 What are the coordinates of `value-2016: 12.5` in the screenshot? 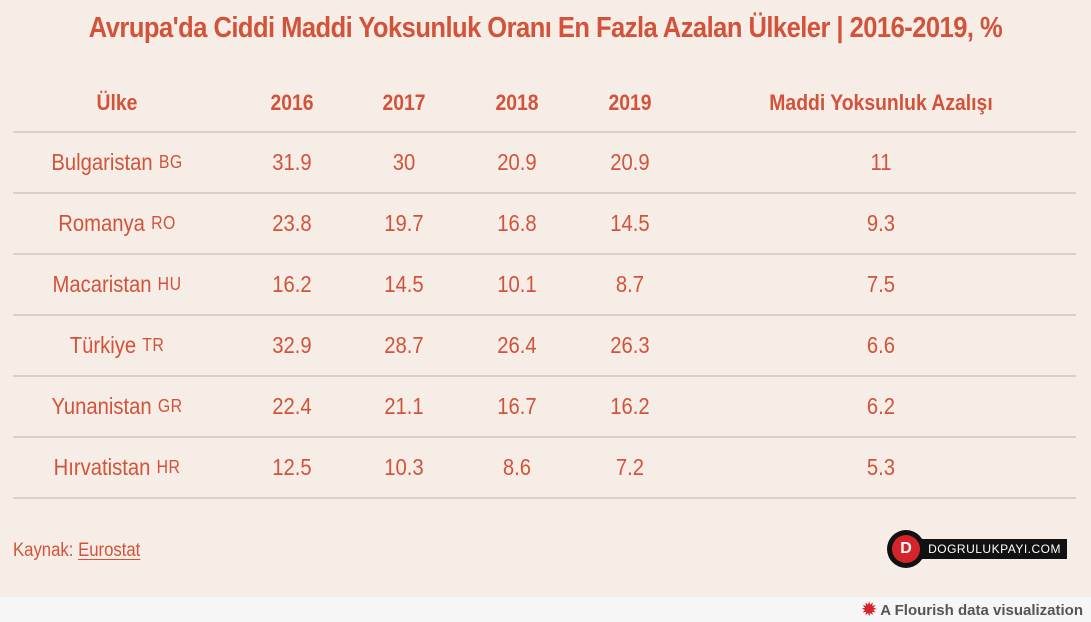 It's located at (292, 467).